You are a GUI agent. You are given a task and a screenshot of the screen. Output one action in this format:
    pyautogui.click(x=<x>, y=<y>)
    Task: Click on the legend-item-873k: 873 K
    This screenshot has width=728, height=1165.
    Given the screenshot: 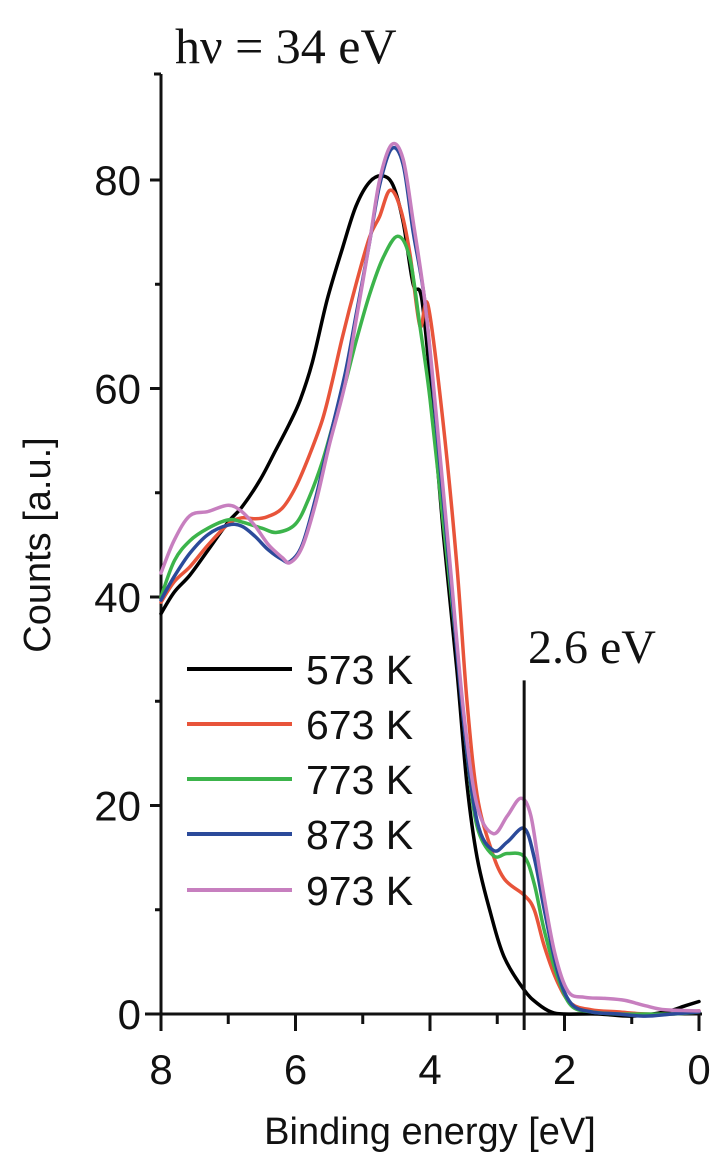 What is the action you would take?
    pyautogui.click(x=300, y=835)
    